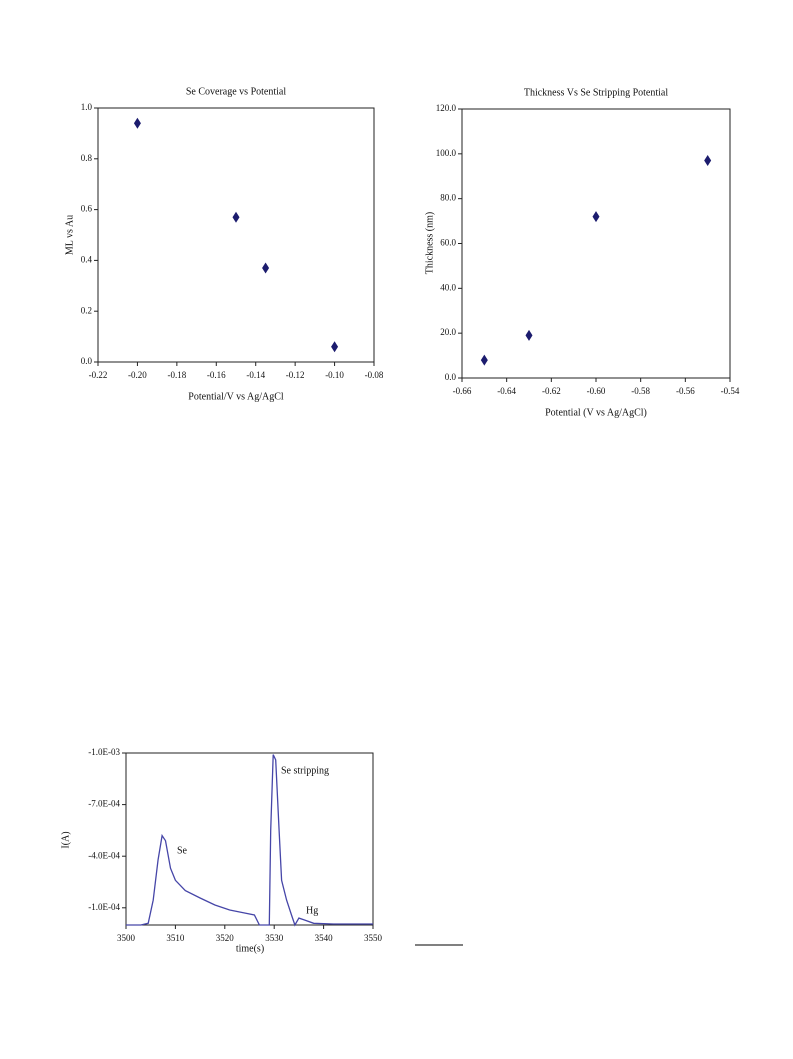  I want to click on x-tick-label: -0.12, so click(295, 375).